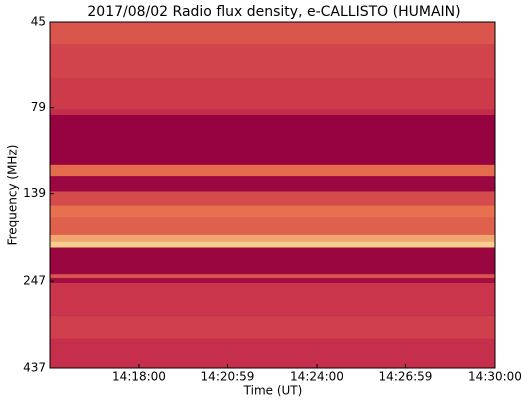 The width and height of the screenshot is (529, 404). I want to click on x-tick-label: 14:30:00, so click(495, 377).